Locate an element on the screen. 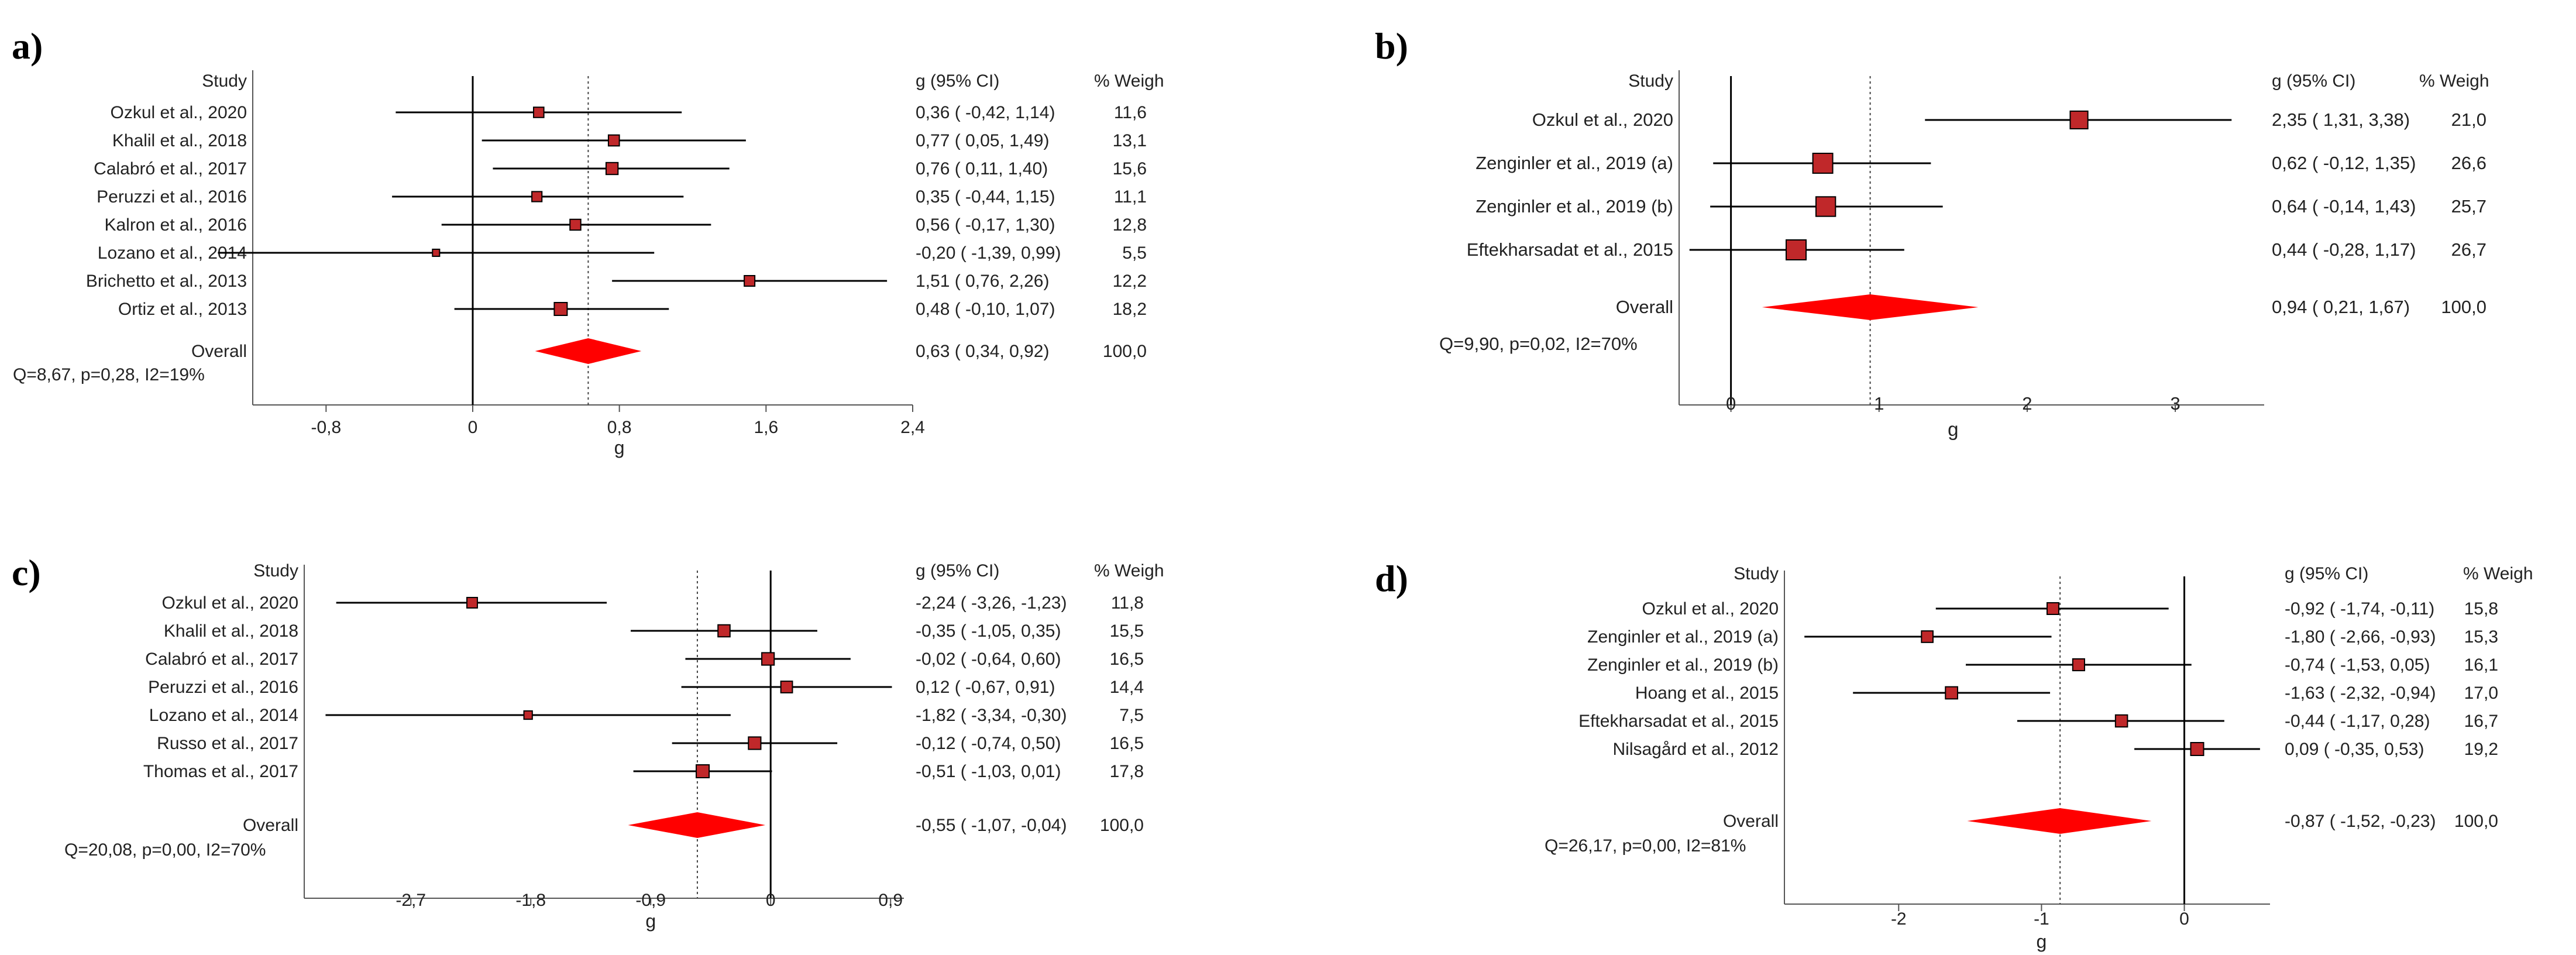 This screenshot has width=2576, height=955. weight-value: 17,8 is located at coordinates (1127, 772).